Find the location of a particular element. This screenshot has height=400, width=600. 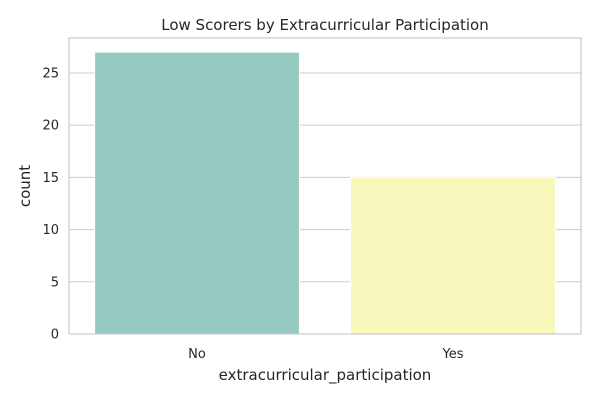

x-tick-label: No is located at coordinates (197, 354).